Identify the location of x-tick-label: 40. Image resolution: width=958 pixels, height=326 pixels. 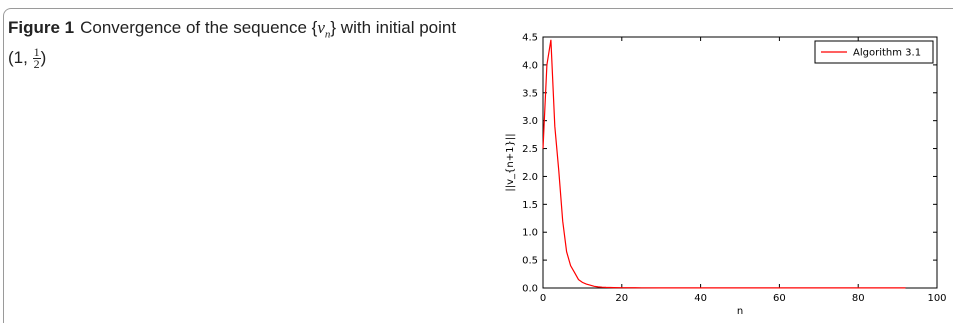
(700, 298).